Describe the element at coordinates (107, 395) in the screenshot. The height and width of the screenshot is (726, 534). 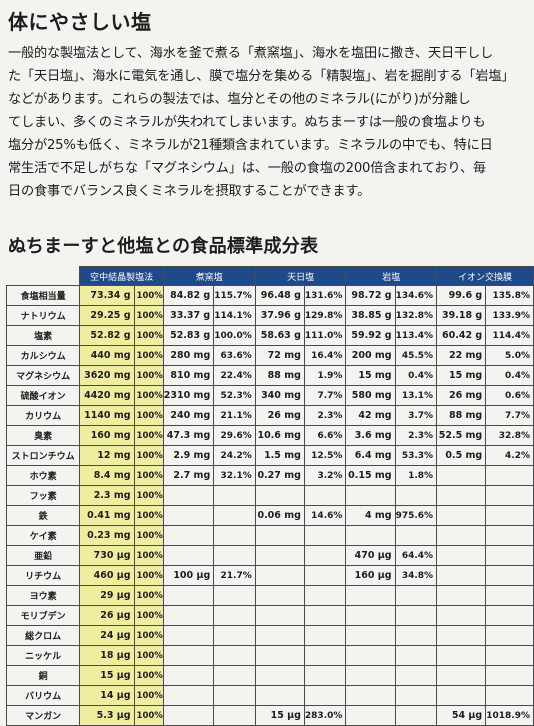
I see `value-cell: 4420 mg` at that location.